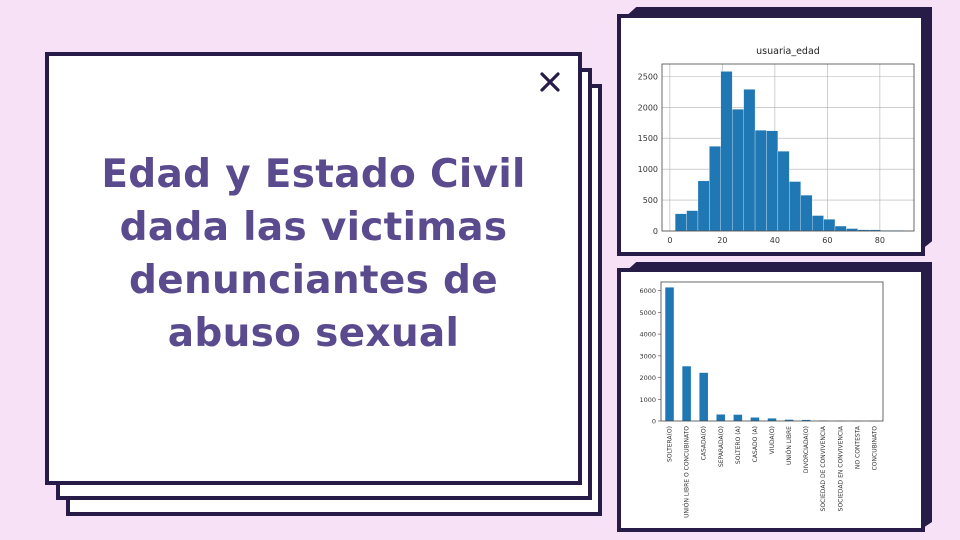 The image size is (960, 540). Describe the element at coordinates (789, 445) in the screenshot. I see `x-tick-label: UNIÓN LIBRE` at that location.